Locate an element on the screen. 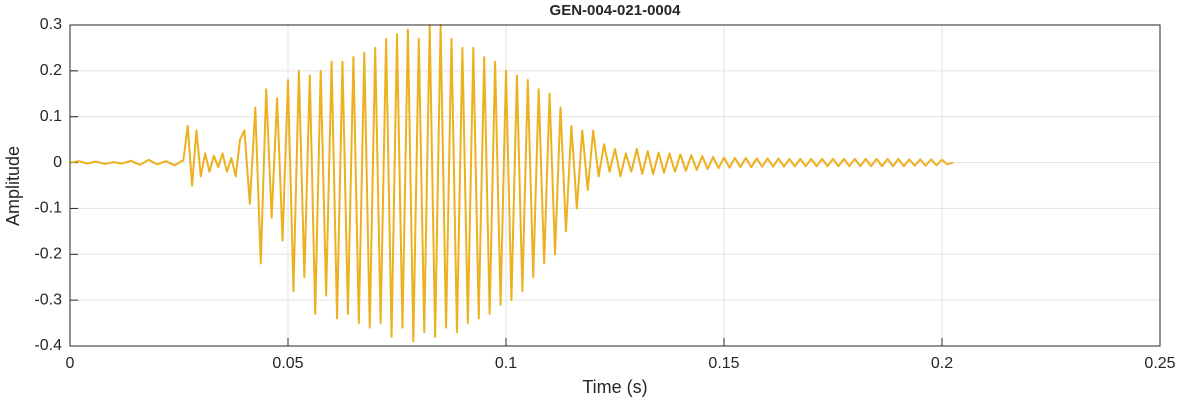  x-tick-label: 0 is located at coordinates (70, 363).